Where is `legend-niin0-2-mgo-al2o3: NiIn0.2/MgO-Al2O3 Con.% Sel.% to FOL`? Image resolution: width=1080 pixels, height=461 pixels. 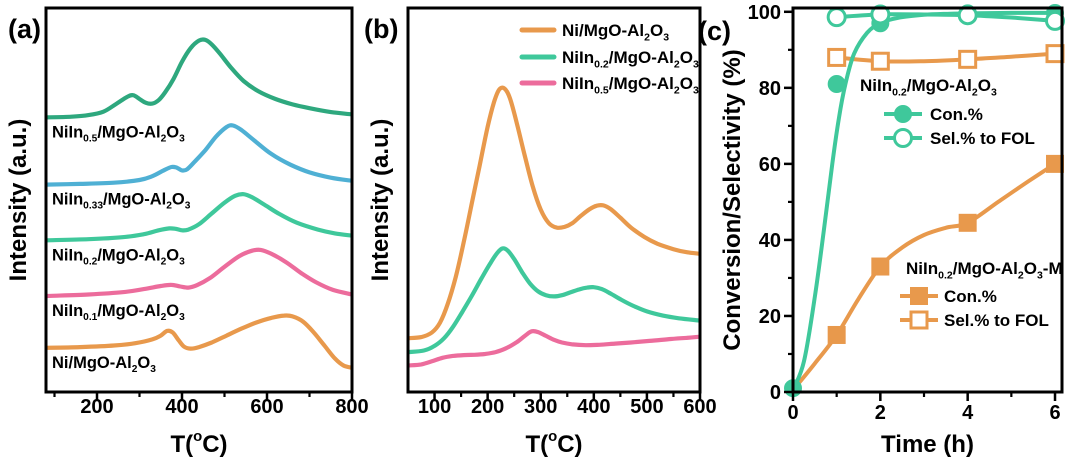
legend-niin0-2-mgo-al2o3: NiIn0.2/MgO-Al2O3 Con.% Sel.% to FOL is located at coordinates (947, 112).